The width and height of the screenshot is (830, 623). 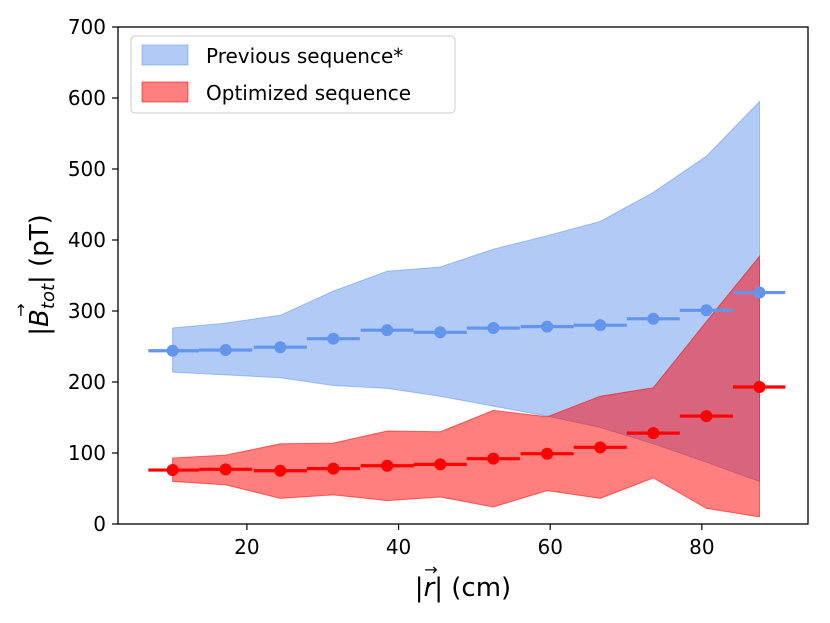 What do you see at coordinates (87, 382) in the screenshot?
I see `y-tick-label: 200` at bounding box center [87, 382].